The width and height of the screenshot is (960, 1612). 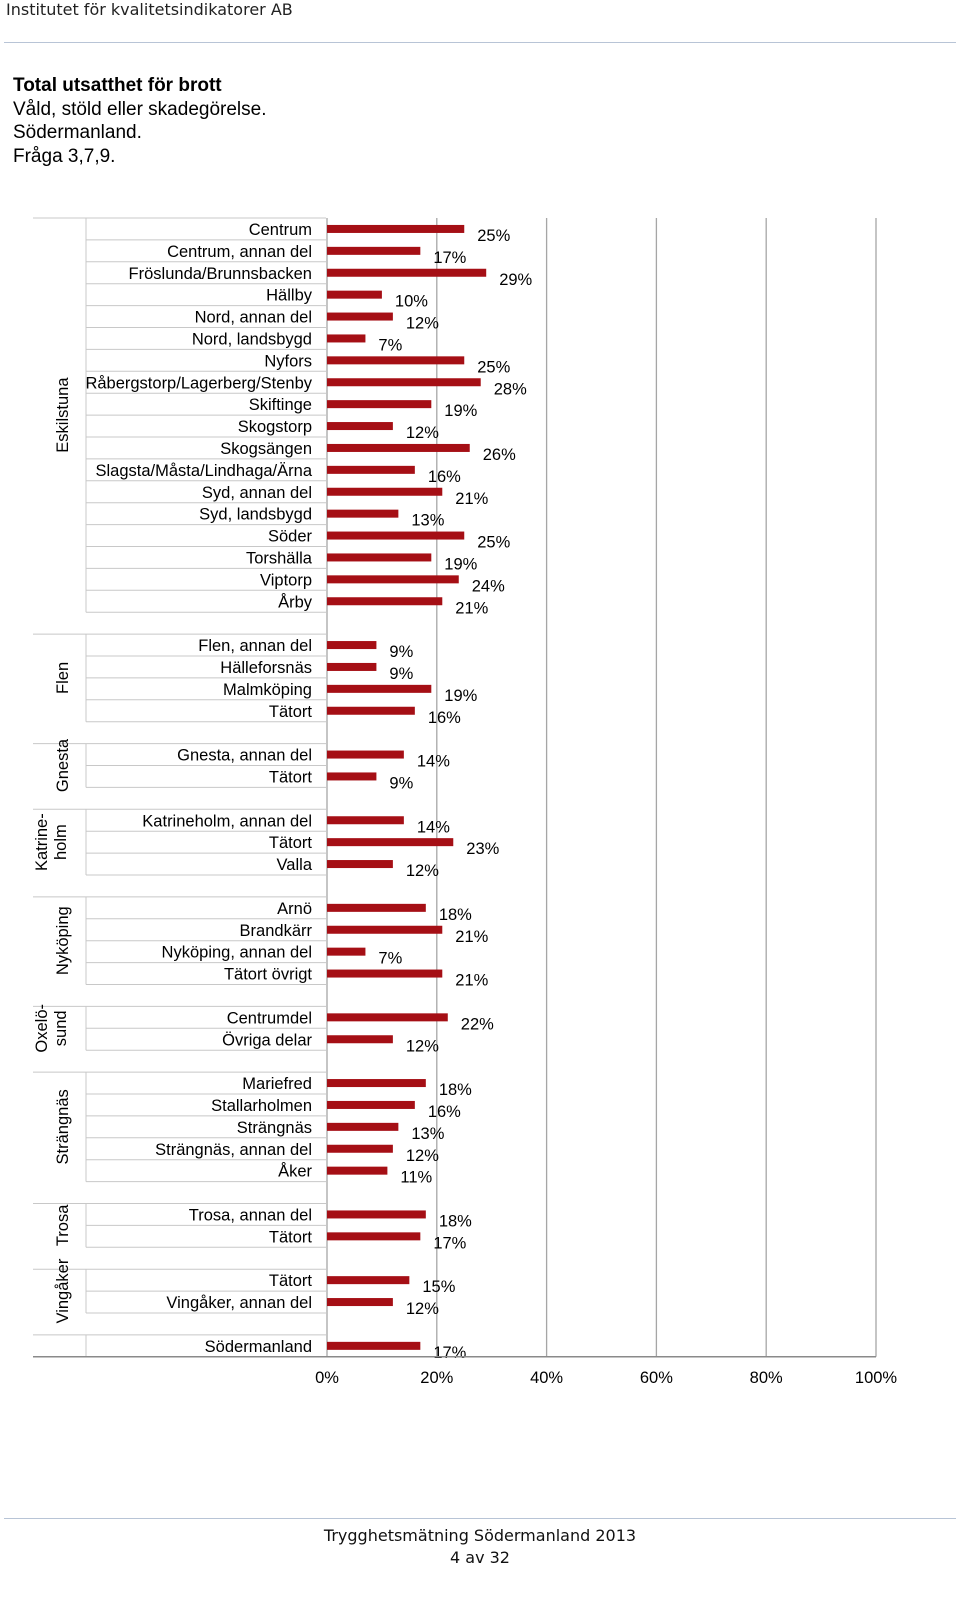 What do you see at coordinates (239, 1303) in the screenshot?
I see `category-label: Vingåker, annan del` at bounding box center [239, 1303].